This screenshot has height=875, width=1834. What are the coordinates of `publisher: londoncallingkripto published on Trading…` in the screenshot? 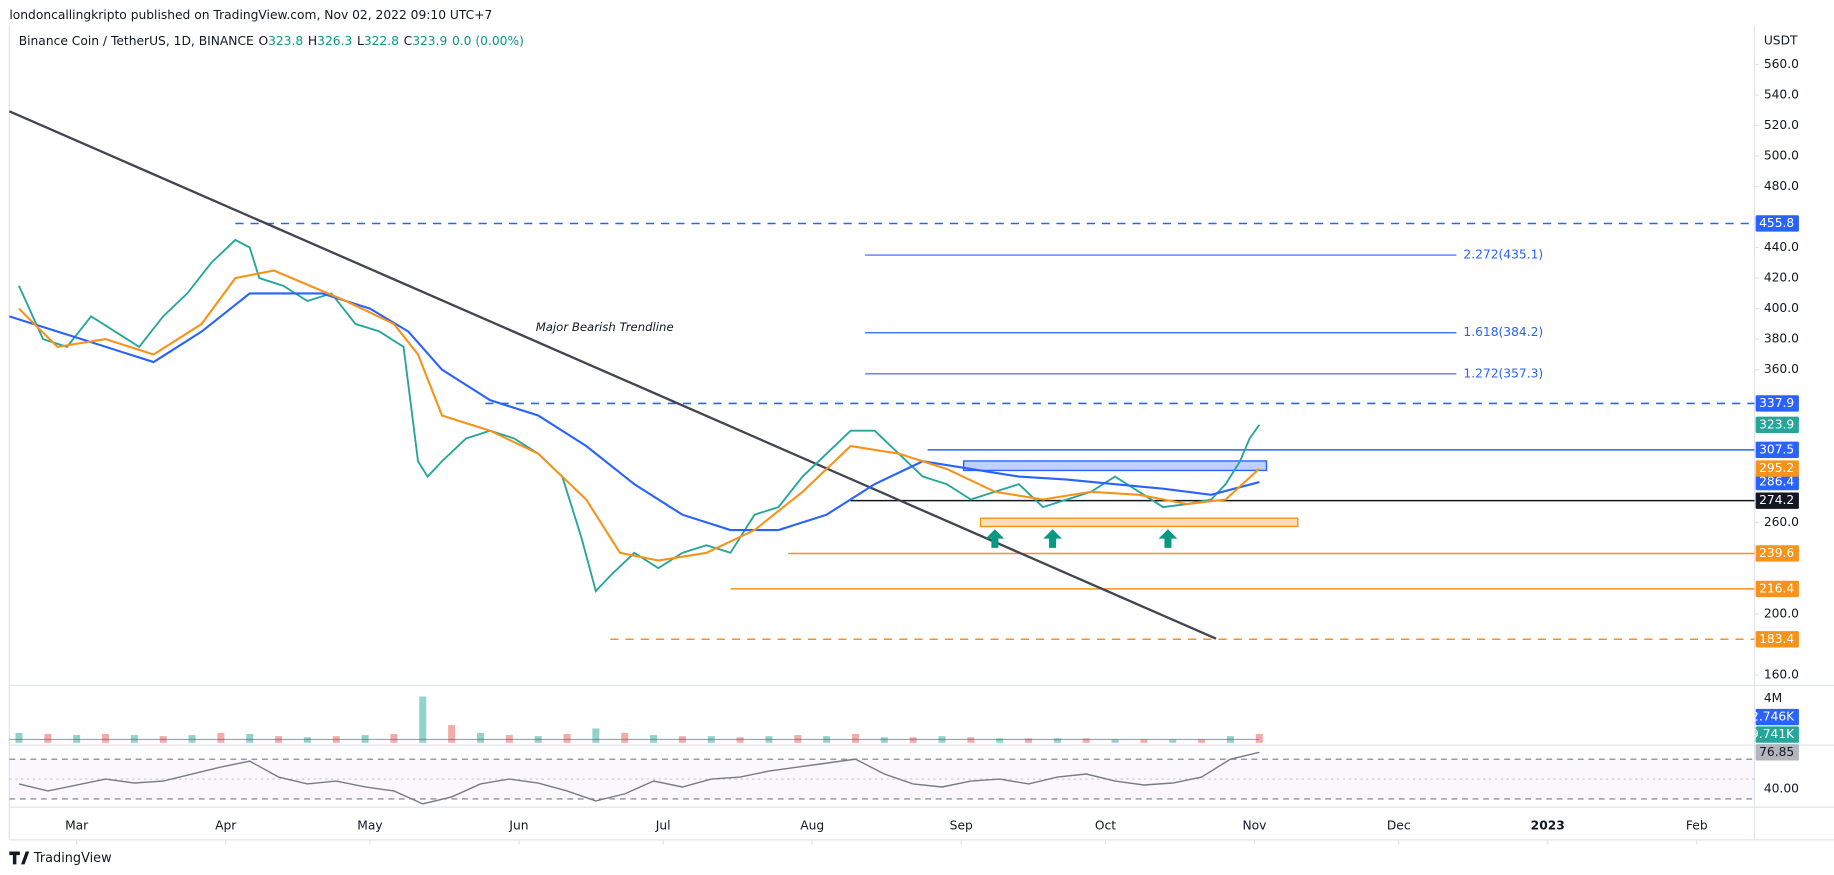 It's located at (250, 15).